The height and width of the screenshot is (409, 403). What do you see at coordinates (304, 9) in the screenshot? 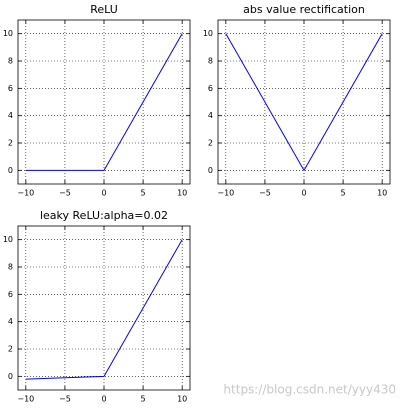
I see `subplot-title: abs value rectification` at bounding box center [304, 9].